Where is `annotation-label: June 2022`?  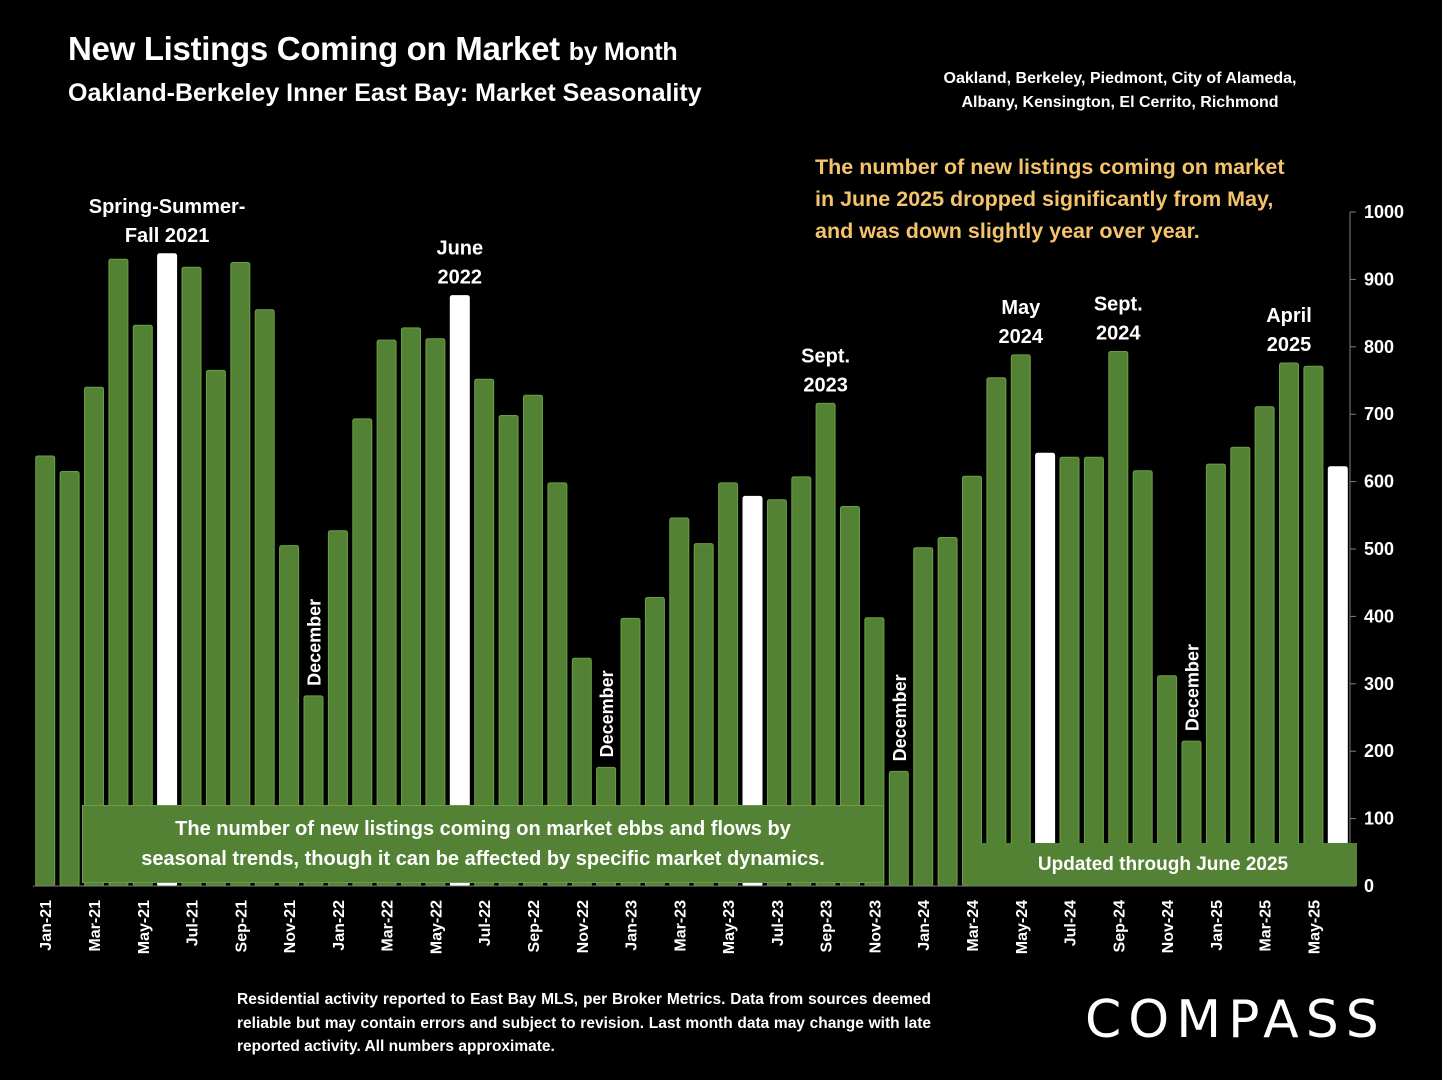 annotation-label: June 2022 is located at coordinates (459, 263).